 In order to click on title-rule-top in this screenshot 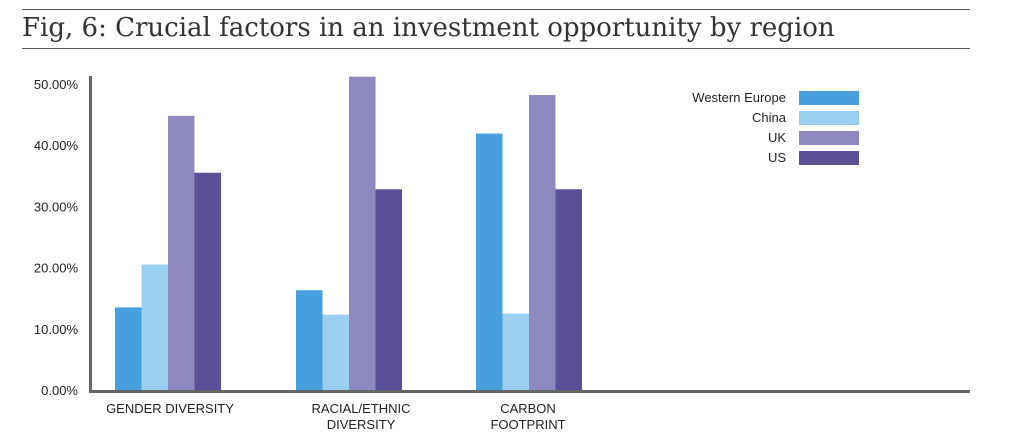, I will do `click(496, 9)`.